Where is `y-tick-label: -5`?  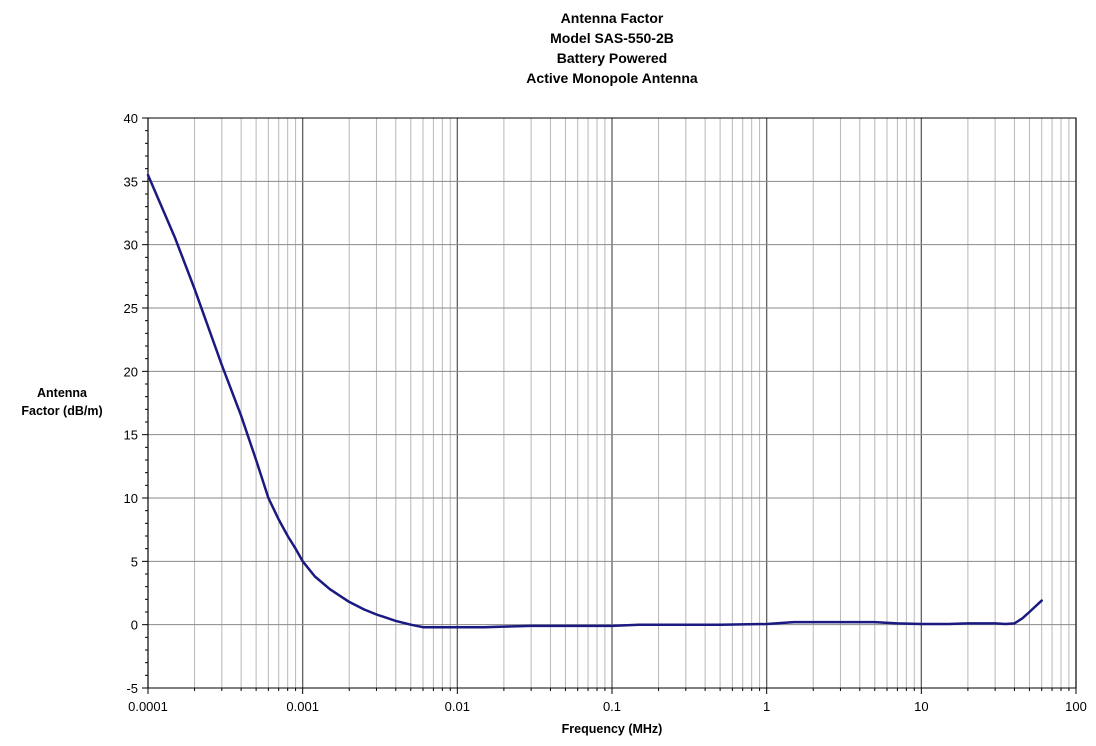
y-tick-label: -5 is located at coordinates (132, 688).